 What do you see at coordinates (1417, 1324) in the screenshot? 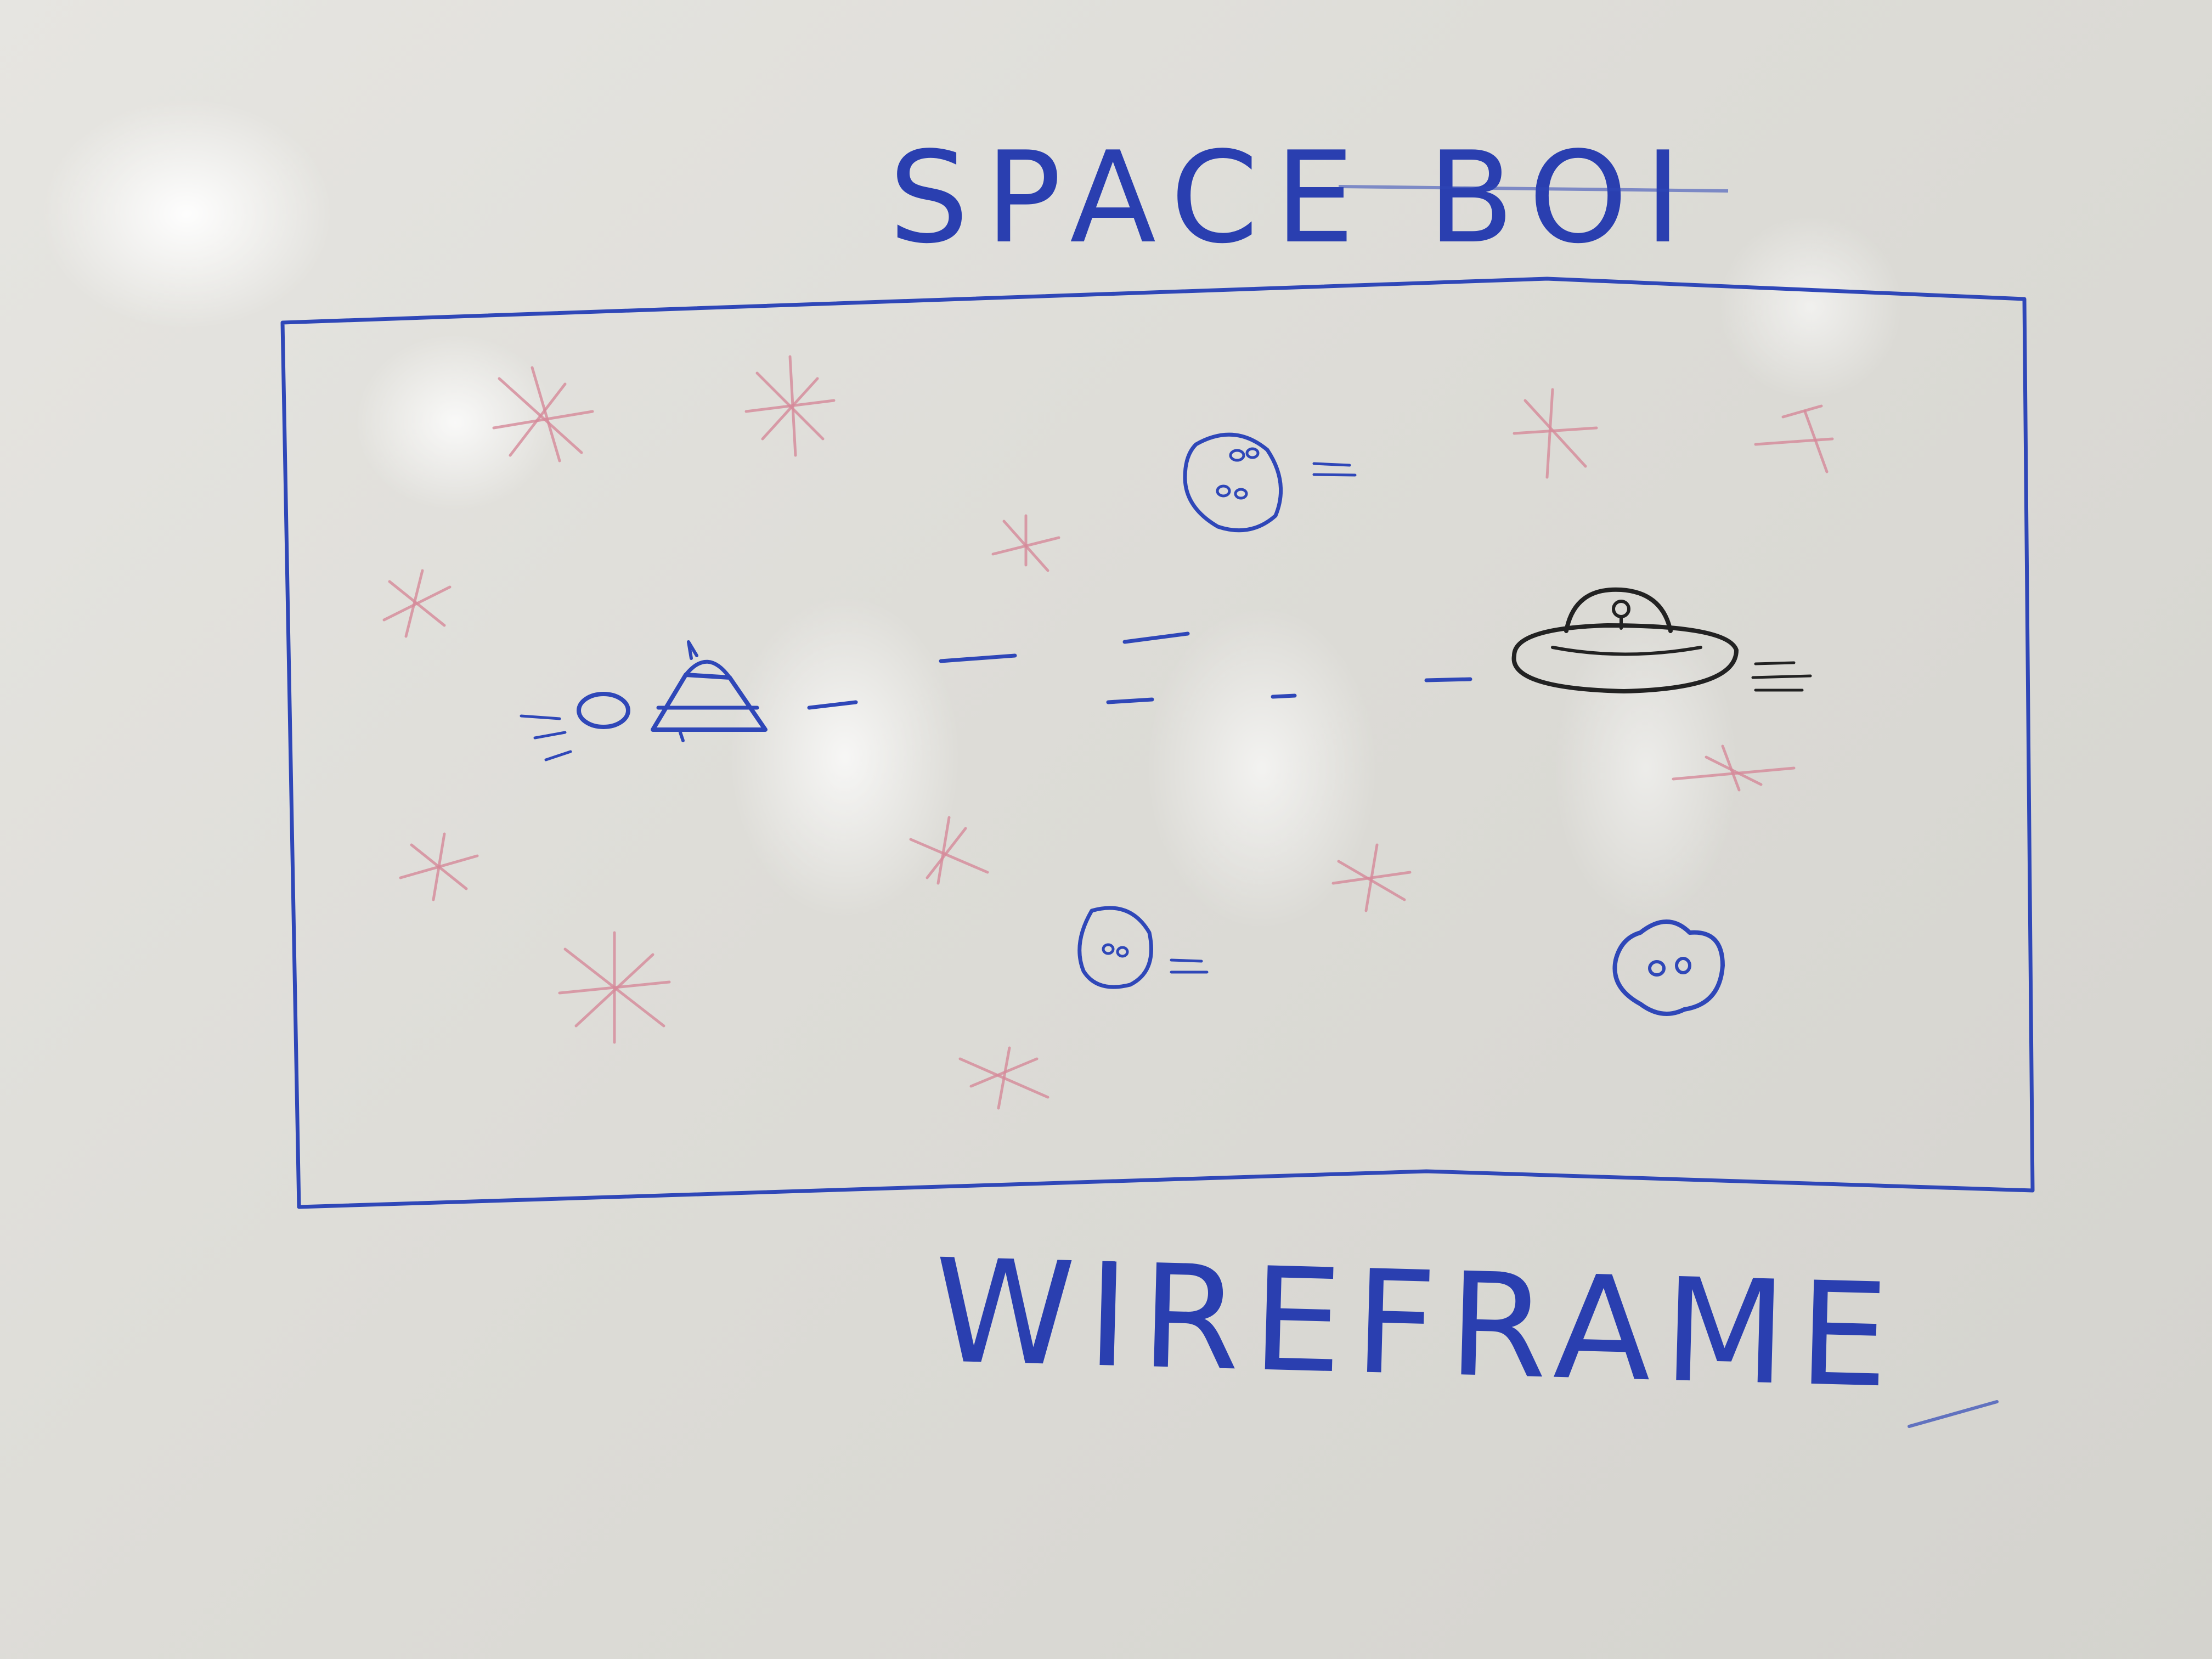
I see `caption-text: WIREFRAME` at bounding box center [1417, 1324].